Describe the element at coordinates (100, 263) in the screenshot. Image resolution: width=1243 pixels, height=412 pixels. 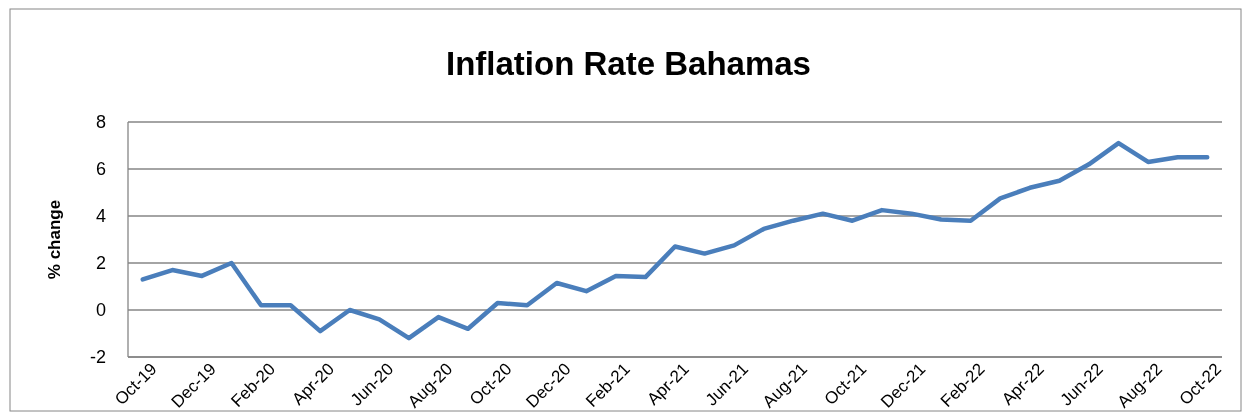
I see `y-tick-label: 2` at that location.